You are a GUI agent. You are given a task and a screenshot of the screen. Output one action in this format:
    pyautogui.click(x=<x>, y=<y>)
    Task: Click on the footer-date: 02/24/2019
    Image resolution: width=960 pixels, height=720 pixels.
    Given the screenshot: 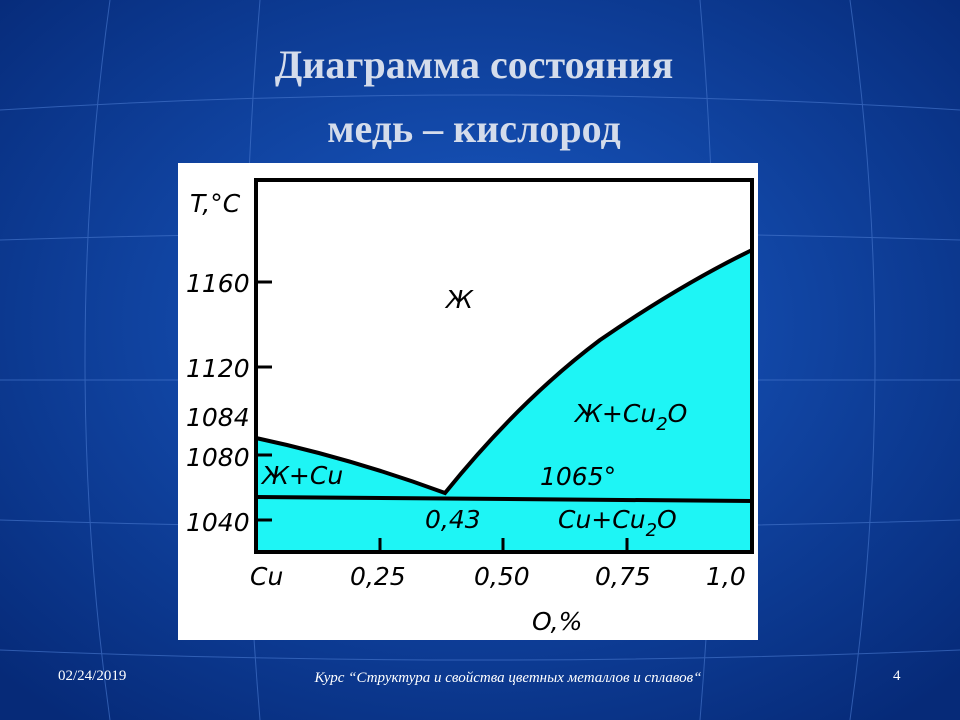 What is the action you would take?
    pyautogui.click(x=92, y=676)
    